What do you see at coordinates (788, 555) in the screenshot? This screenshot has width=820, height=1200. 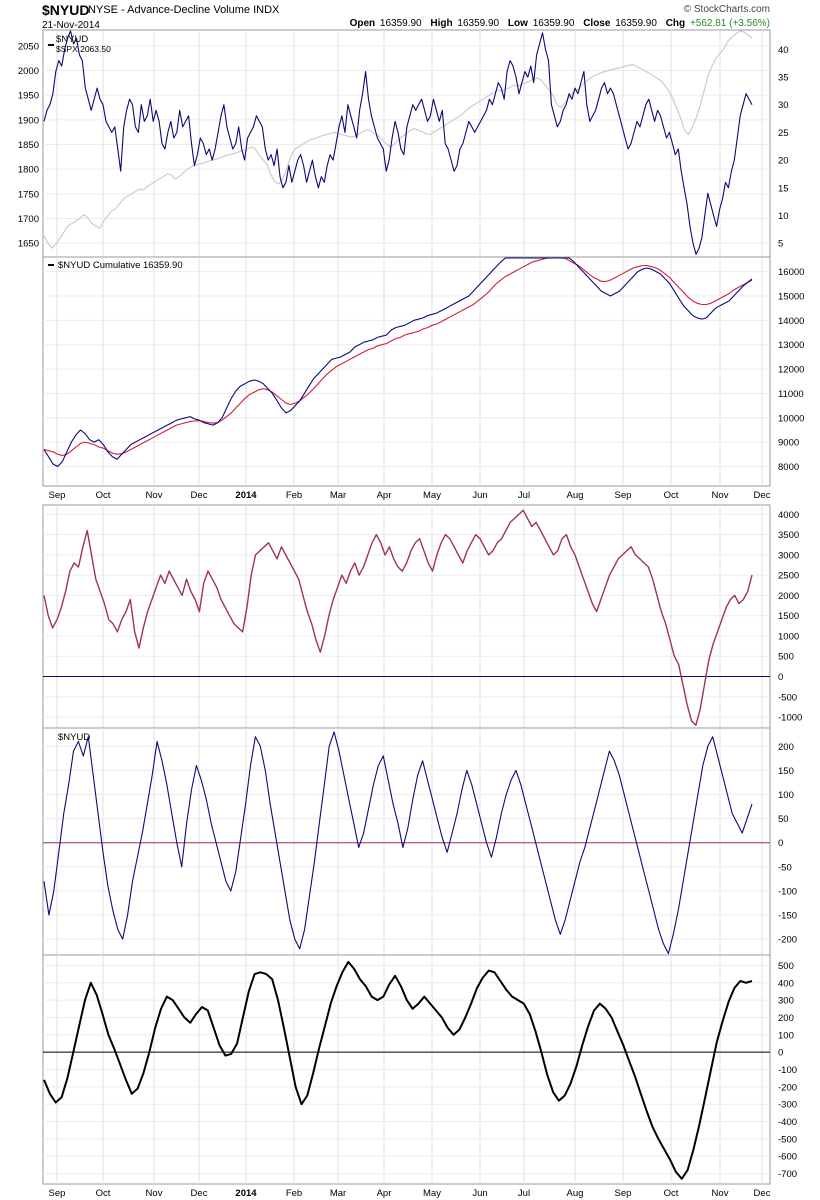 I see `osc1-tick-label: 3000` at bounding box center [788, 555].